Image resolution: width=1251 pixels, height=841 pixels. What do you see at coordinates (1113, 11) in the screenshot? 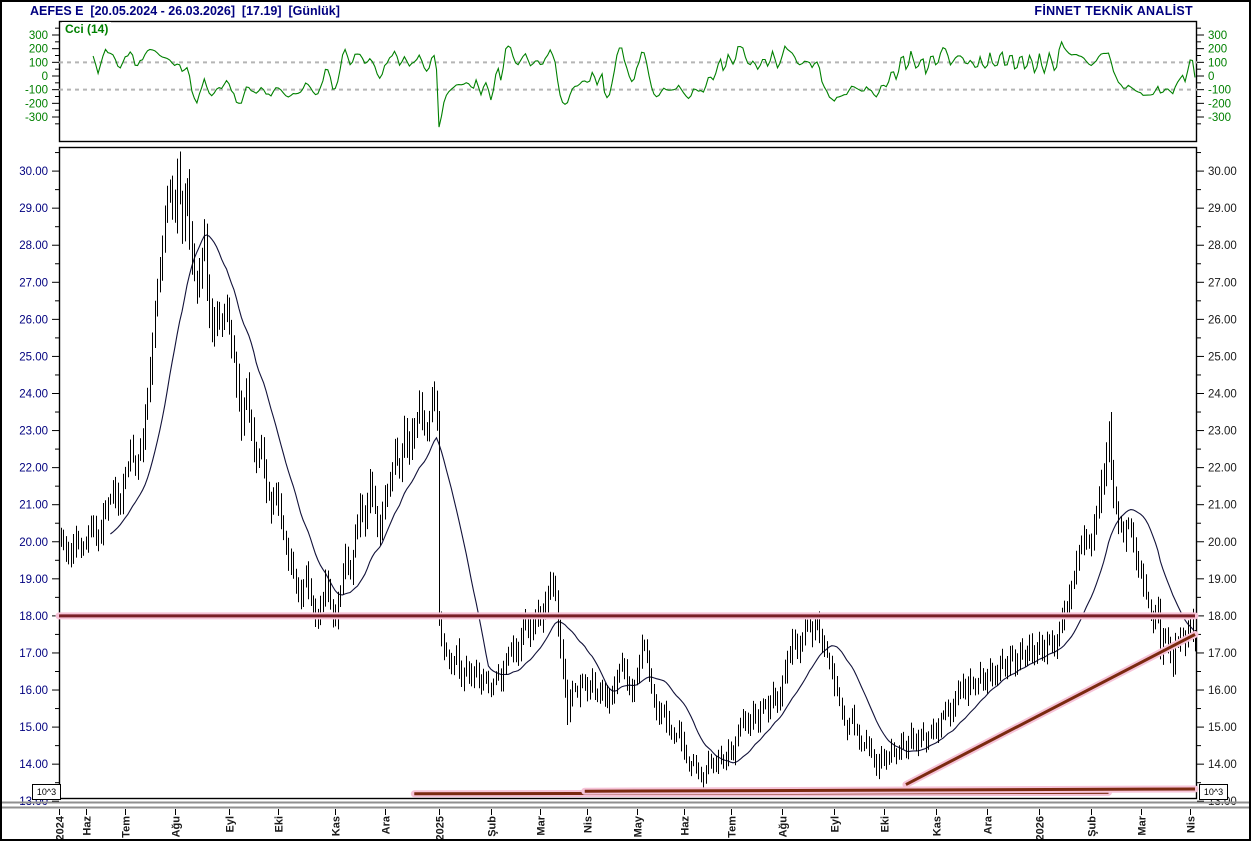
I see `app-brand: FİNNET TEKNİK ANALİST` at bounding box center [1113, 11].